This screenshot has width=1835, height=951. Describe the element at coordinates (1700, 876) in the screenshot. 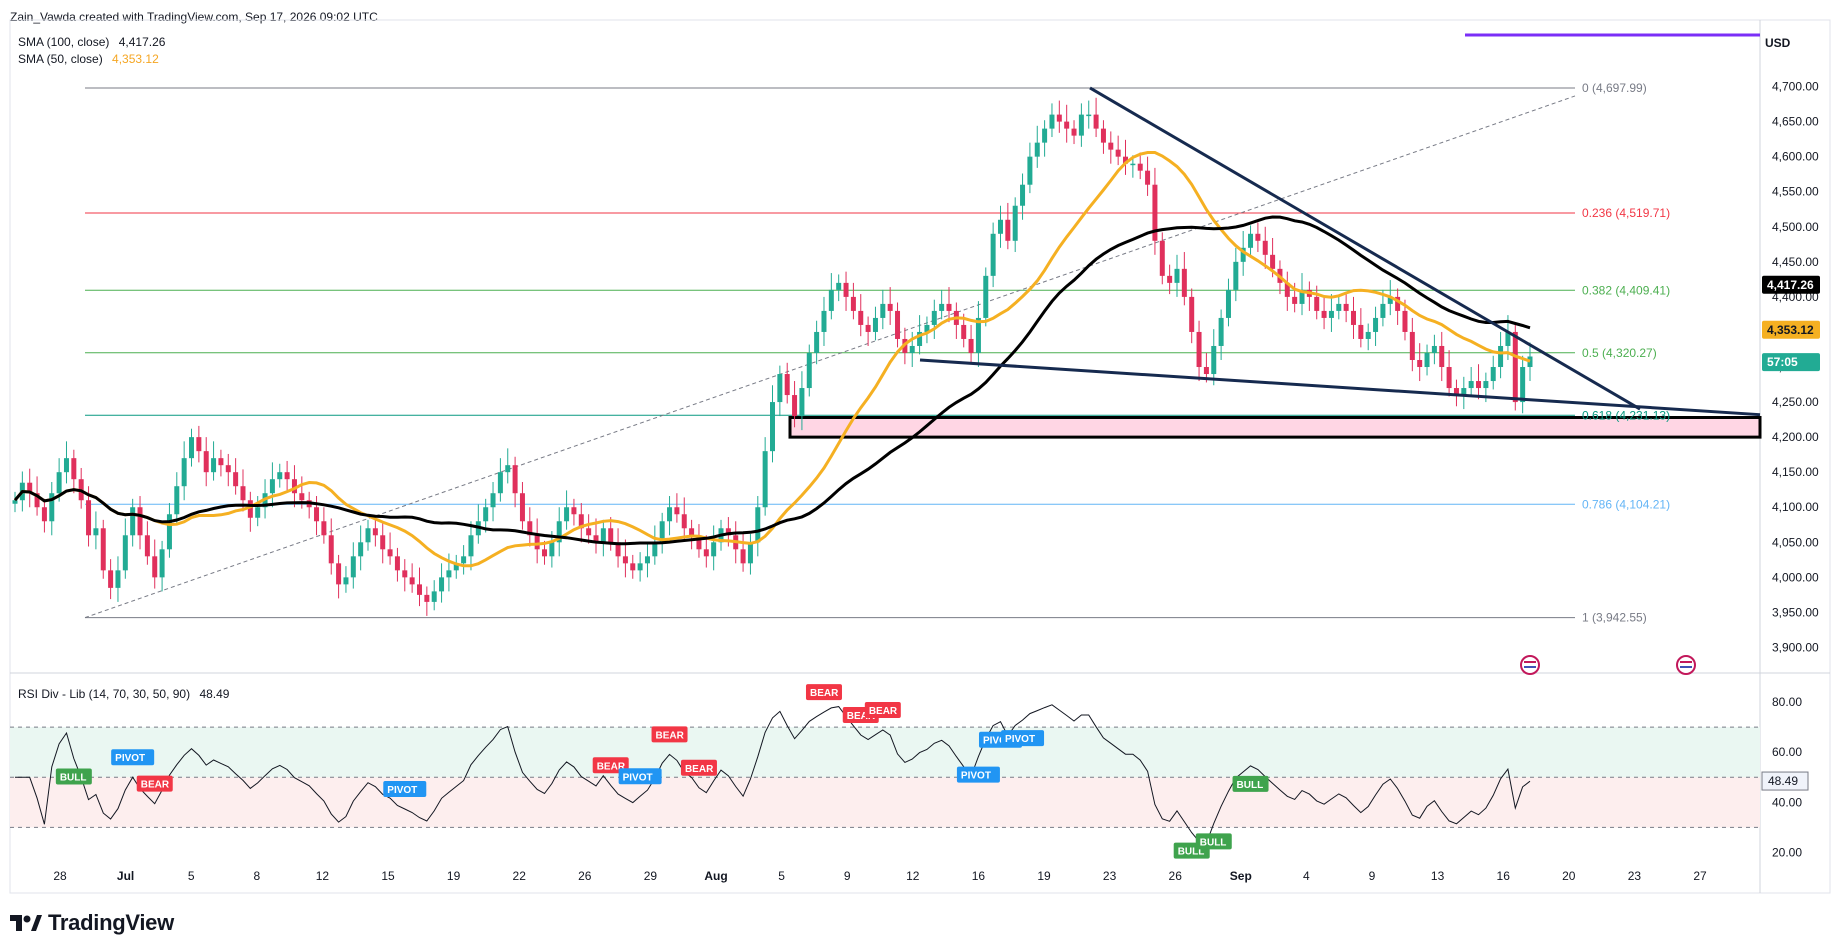

I see `x-tick-label: 27` at that location.